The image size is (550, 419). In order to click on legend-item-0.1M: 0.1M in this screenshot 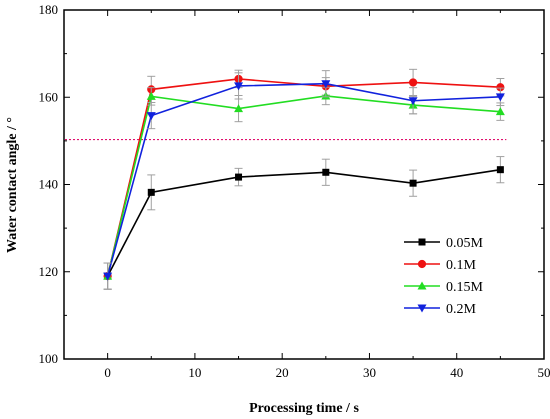, I will do `click(440, 265)`.